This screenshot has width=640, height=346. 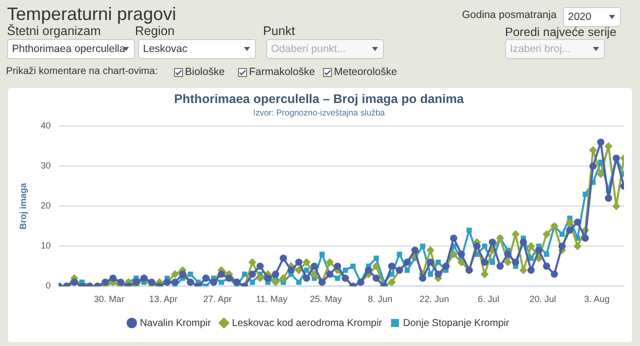 What do you see at coordinates (456, 323) in the screenshot?
I see `legend-label: Donje Stopanje Krompir` at bounding box center [456, 323].